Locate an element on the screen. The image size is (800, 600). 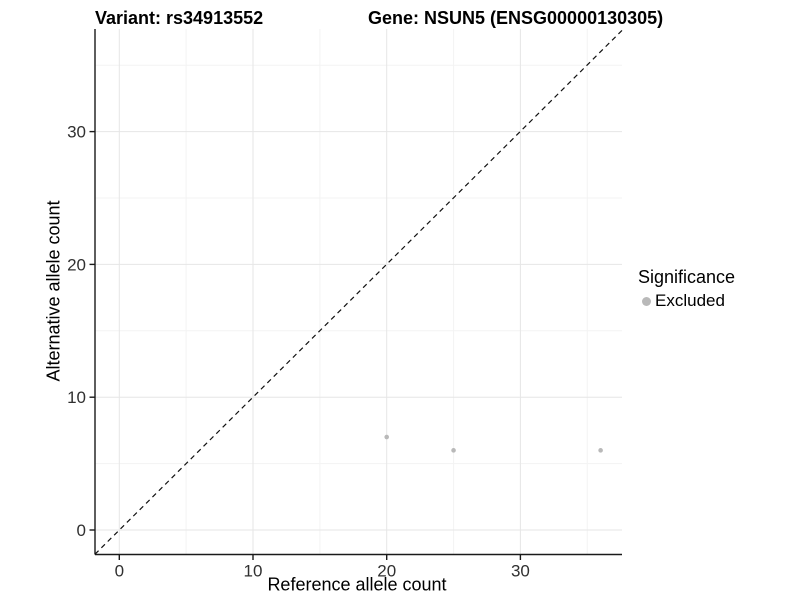
y-tick-label: 0 is located at coordinates (81, 530).